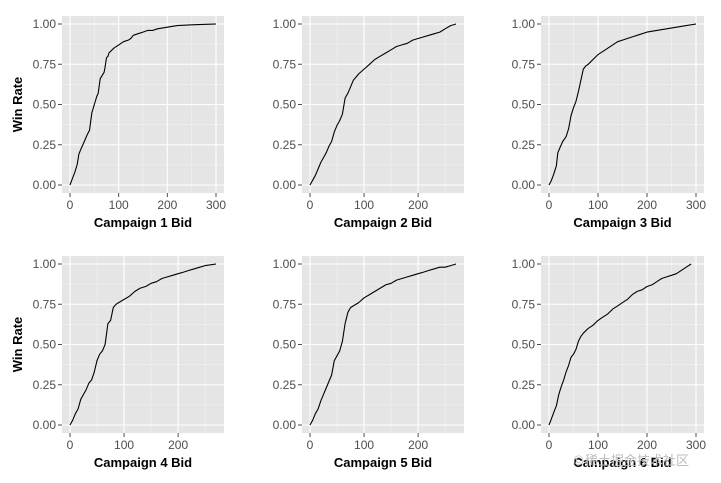  I want to click on x-axis-label: Campaign 6 Bid, so click(622, 462).